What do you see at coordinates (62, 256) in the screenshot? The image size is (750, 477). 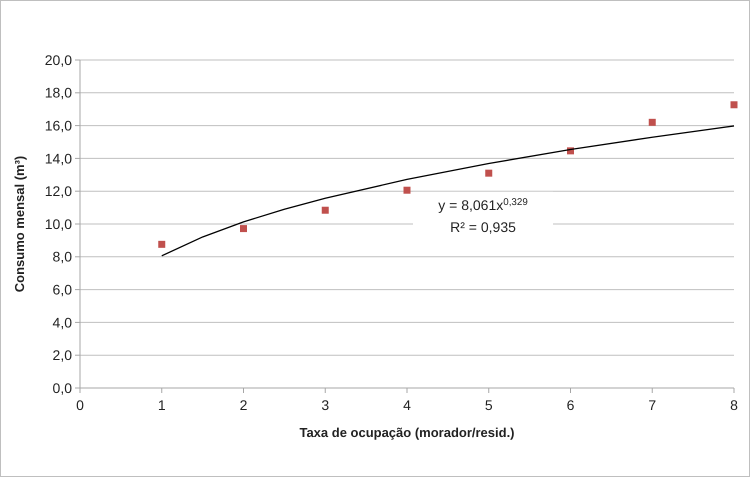 I see `y-tick-label: 8,0` at bounding box center [62, 256].